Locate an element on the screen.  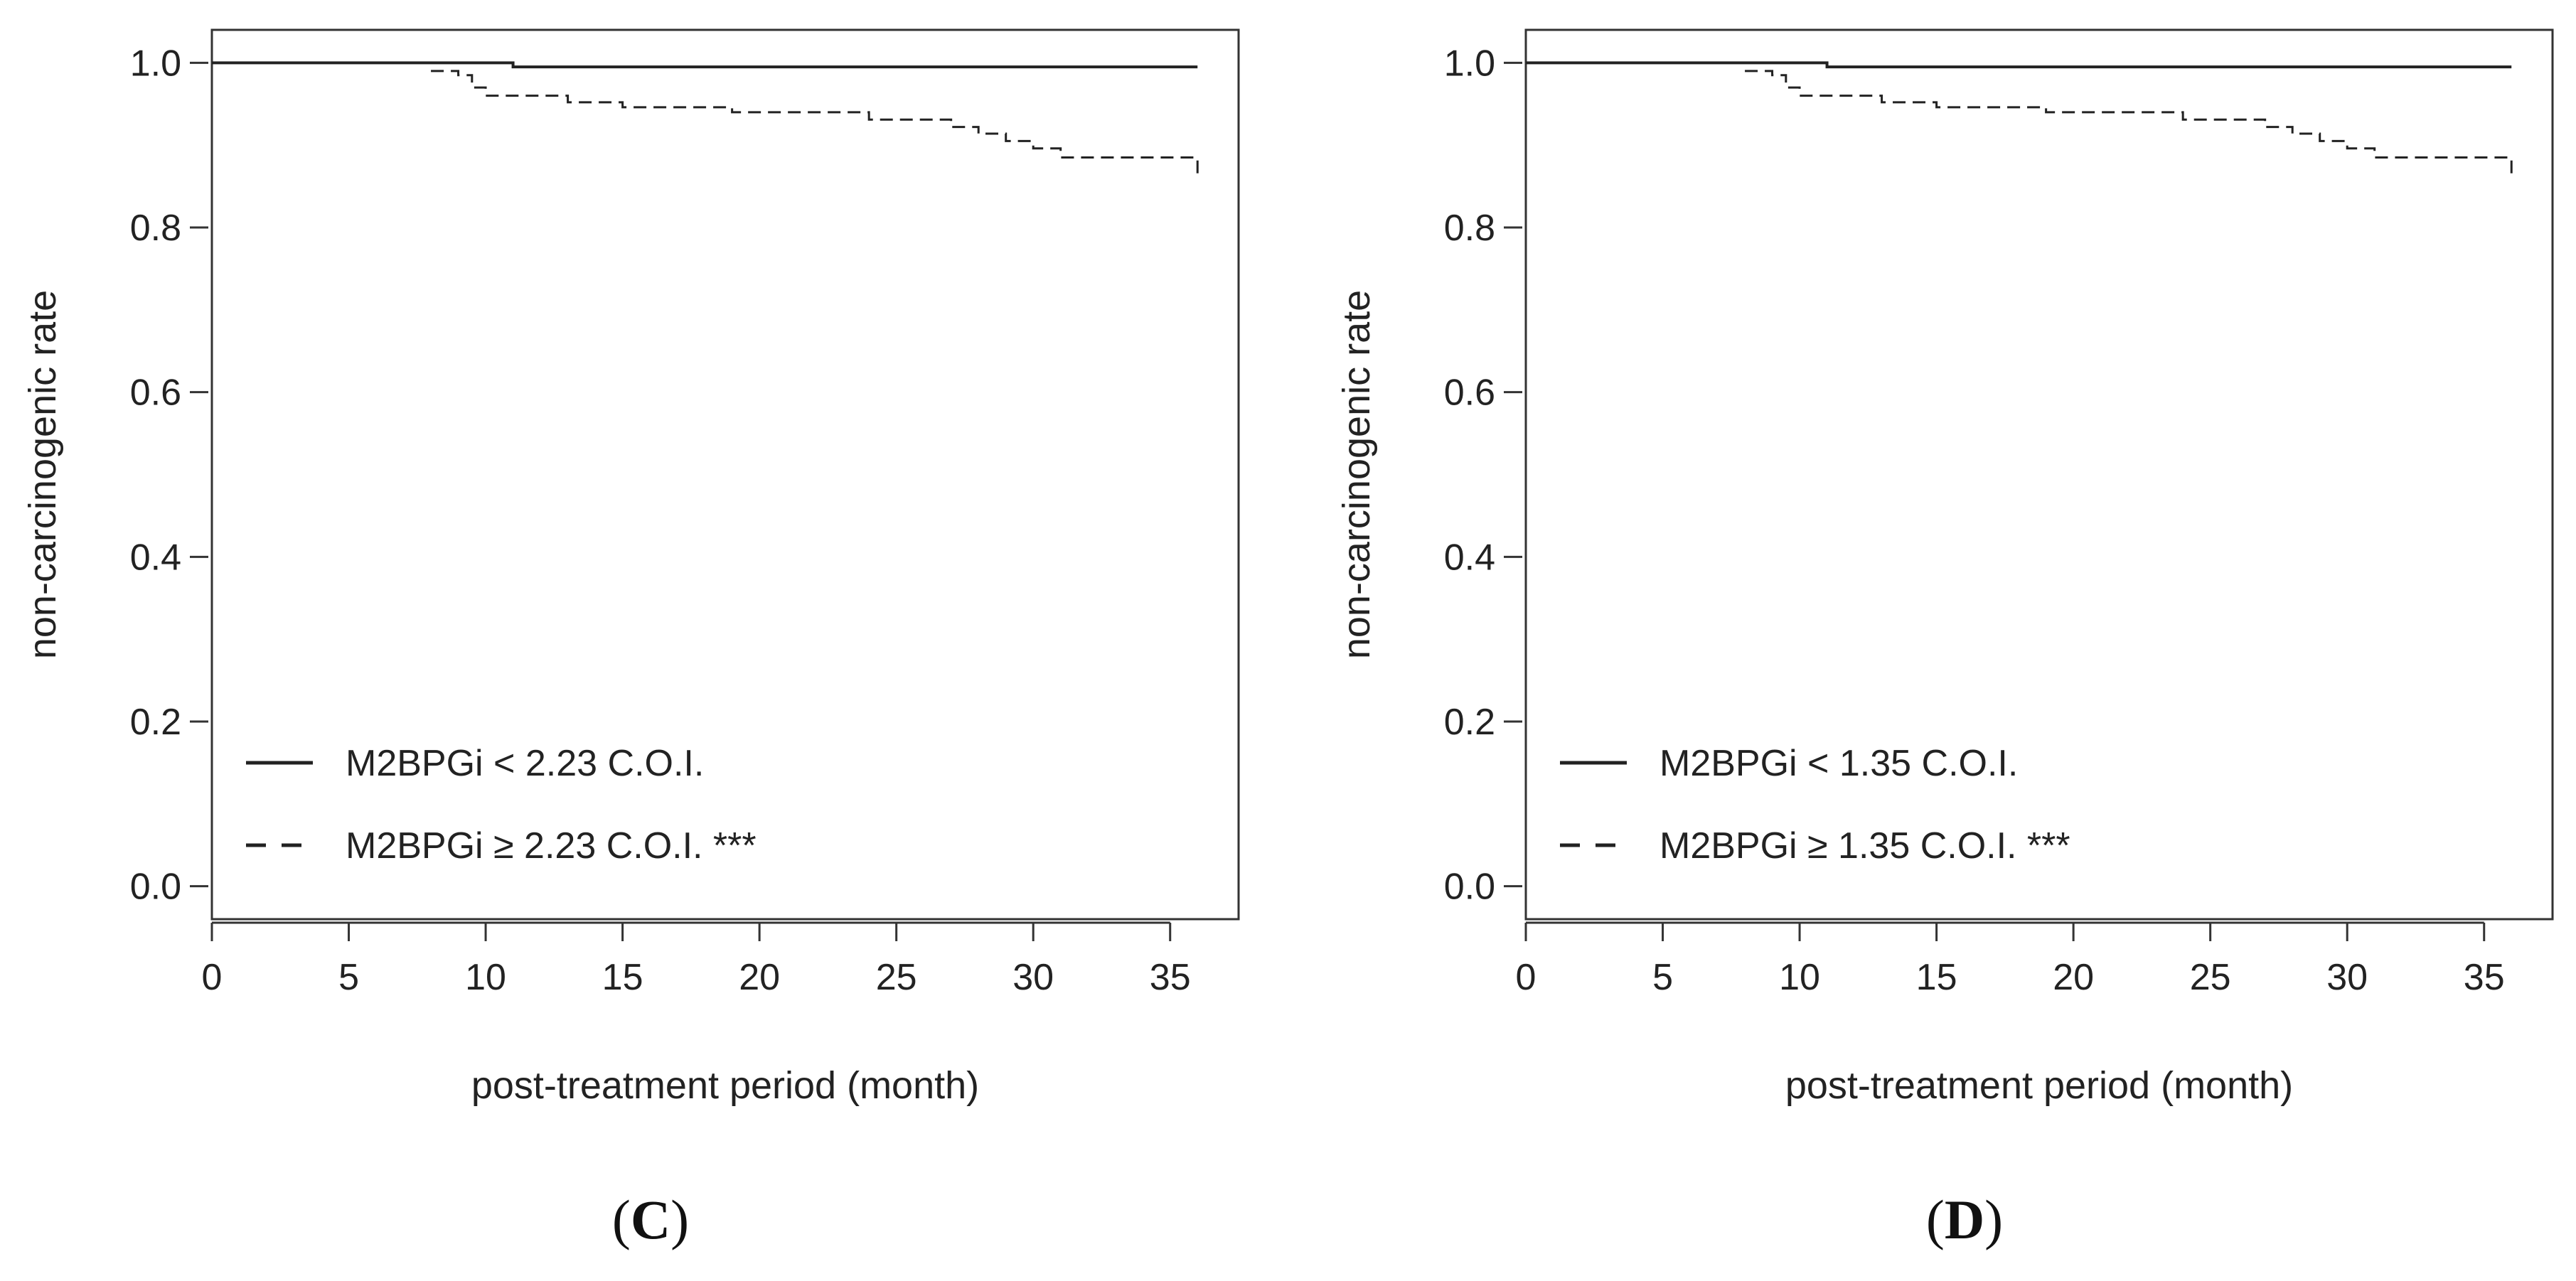
panel-label: D is located at coordinates (1965, 1219).